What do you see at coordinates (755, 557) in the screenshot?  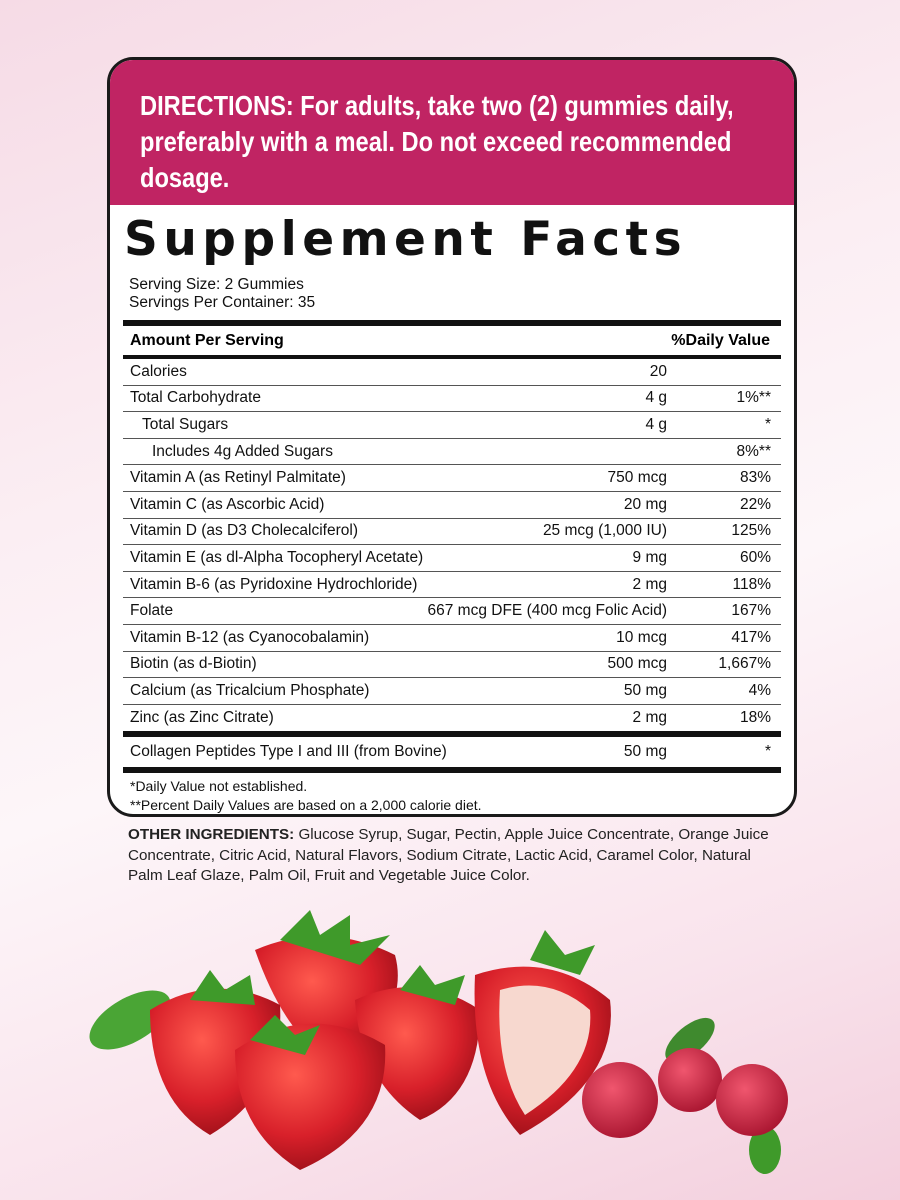 I see `row-dv: 60%` at bounding box center [755, 557].